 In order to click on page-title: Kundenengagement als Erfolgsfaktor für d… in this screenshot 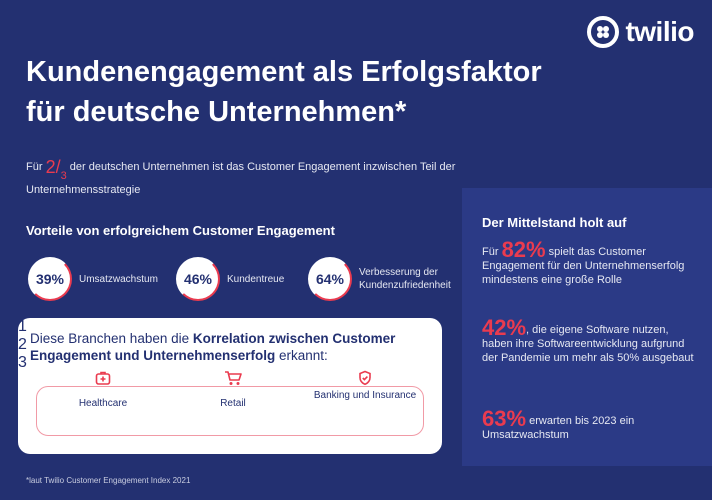, I will do `click(284, 92)`.